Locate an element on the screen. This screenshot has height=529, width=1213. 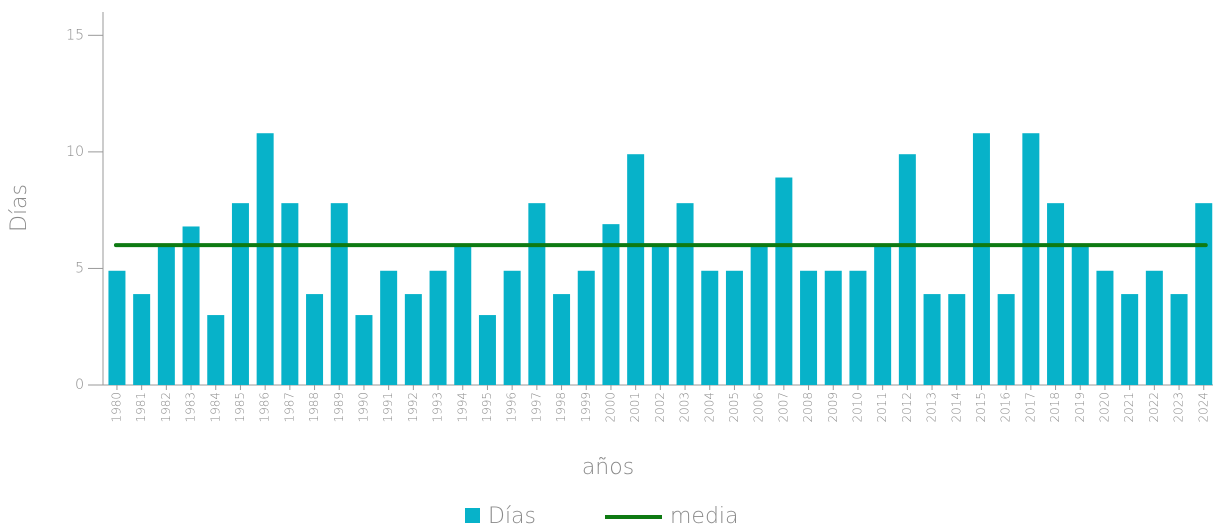
x-tick-label: 1989 is located at coordinates (339, 407).